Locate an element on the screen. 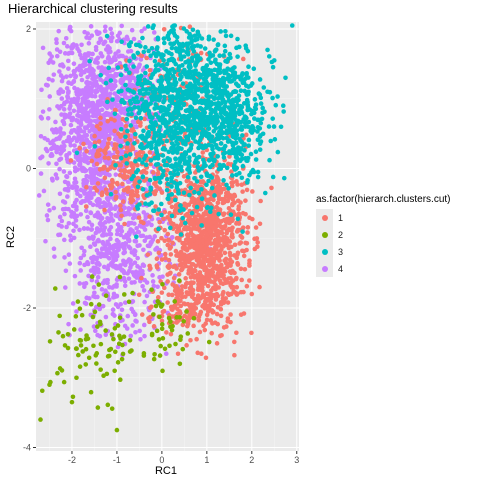 This screenshot has height=480, width=480. y-tick-label: -2 is located at coordinates (27, 308).